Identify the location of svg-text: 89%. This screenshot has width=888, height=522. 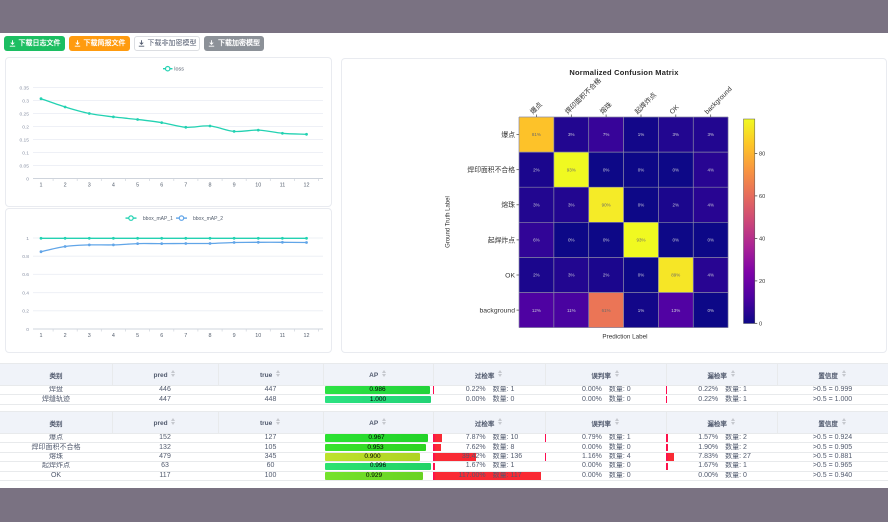
(675, 275).